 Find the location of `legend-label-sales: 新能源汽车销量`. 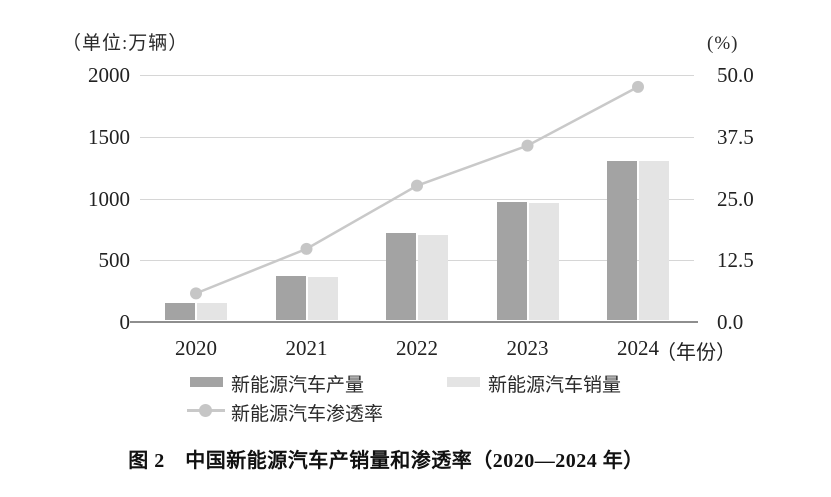

legend-label-sales: 新能源汽车销量 is located at coordinates (555, 385).